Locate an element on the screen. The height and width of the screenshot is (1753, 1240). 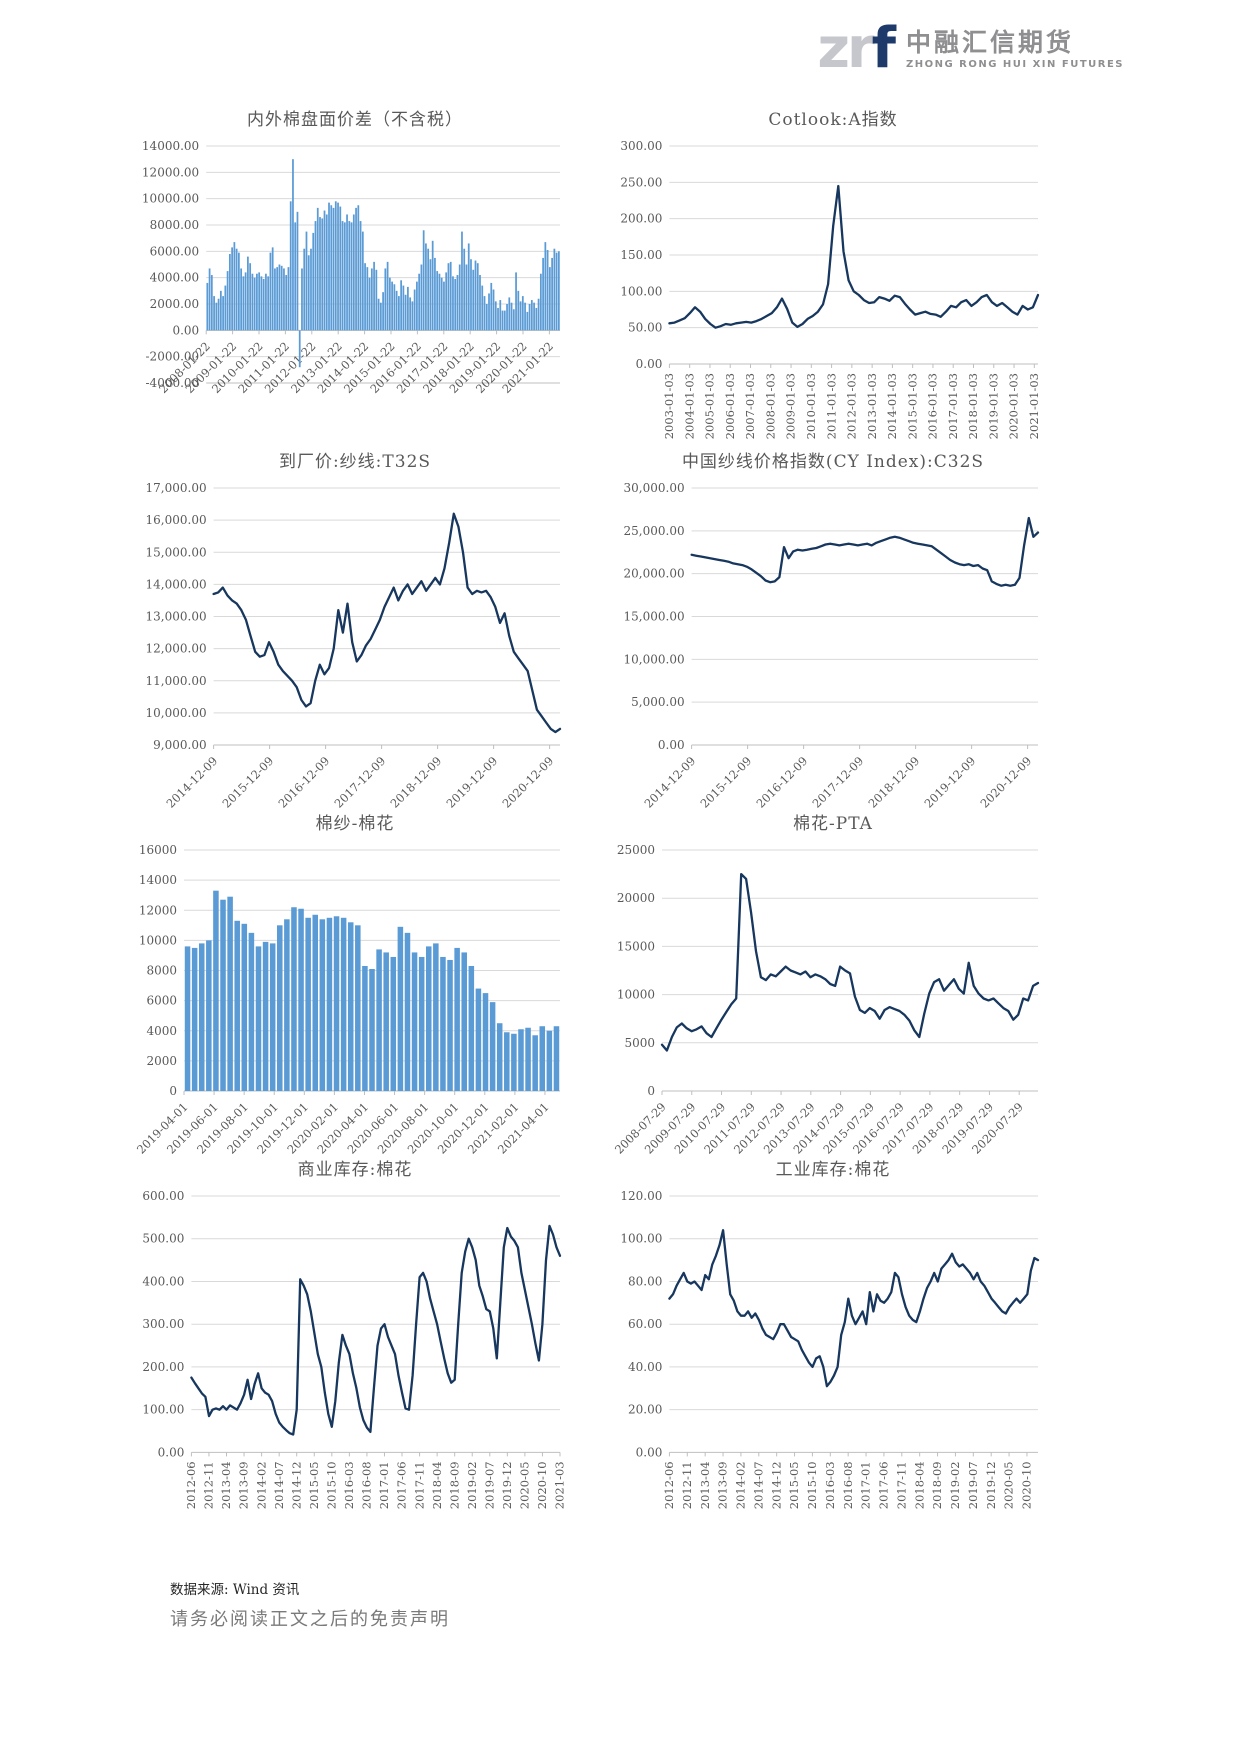
svg-text: 5000 is located at coordinates (639, 1043).